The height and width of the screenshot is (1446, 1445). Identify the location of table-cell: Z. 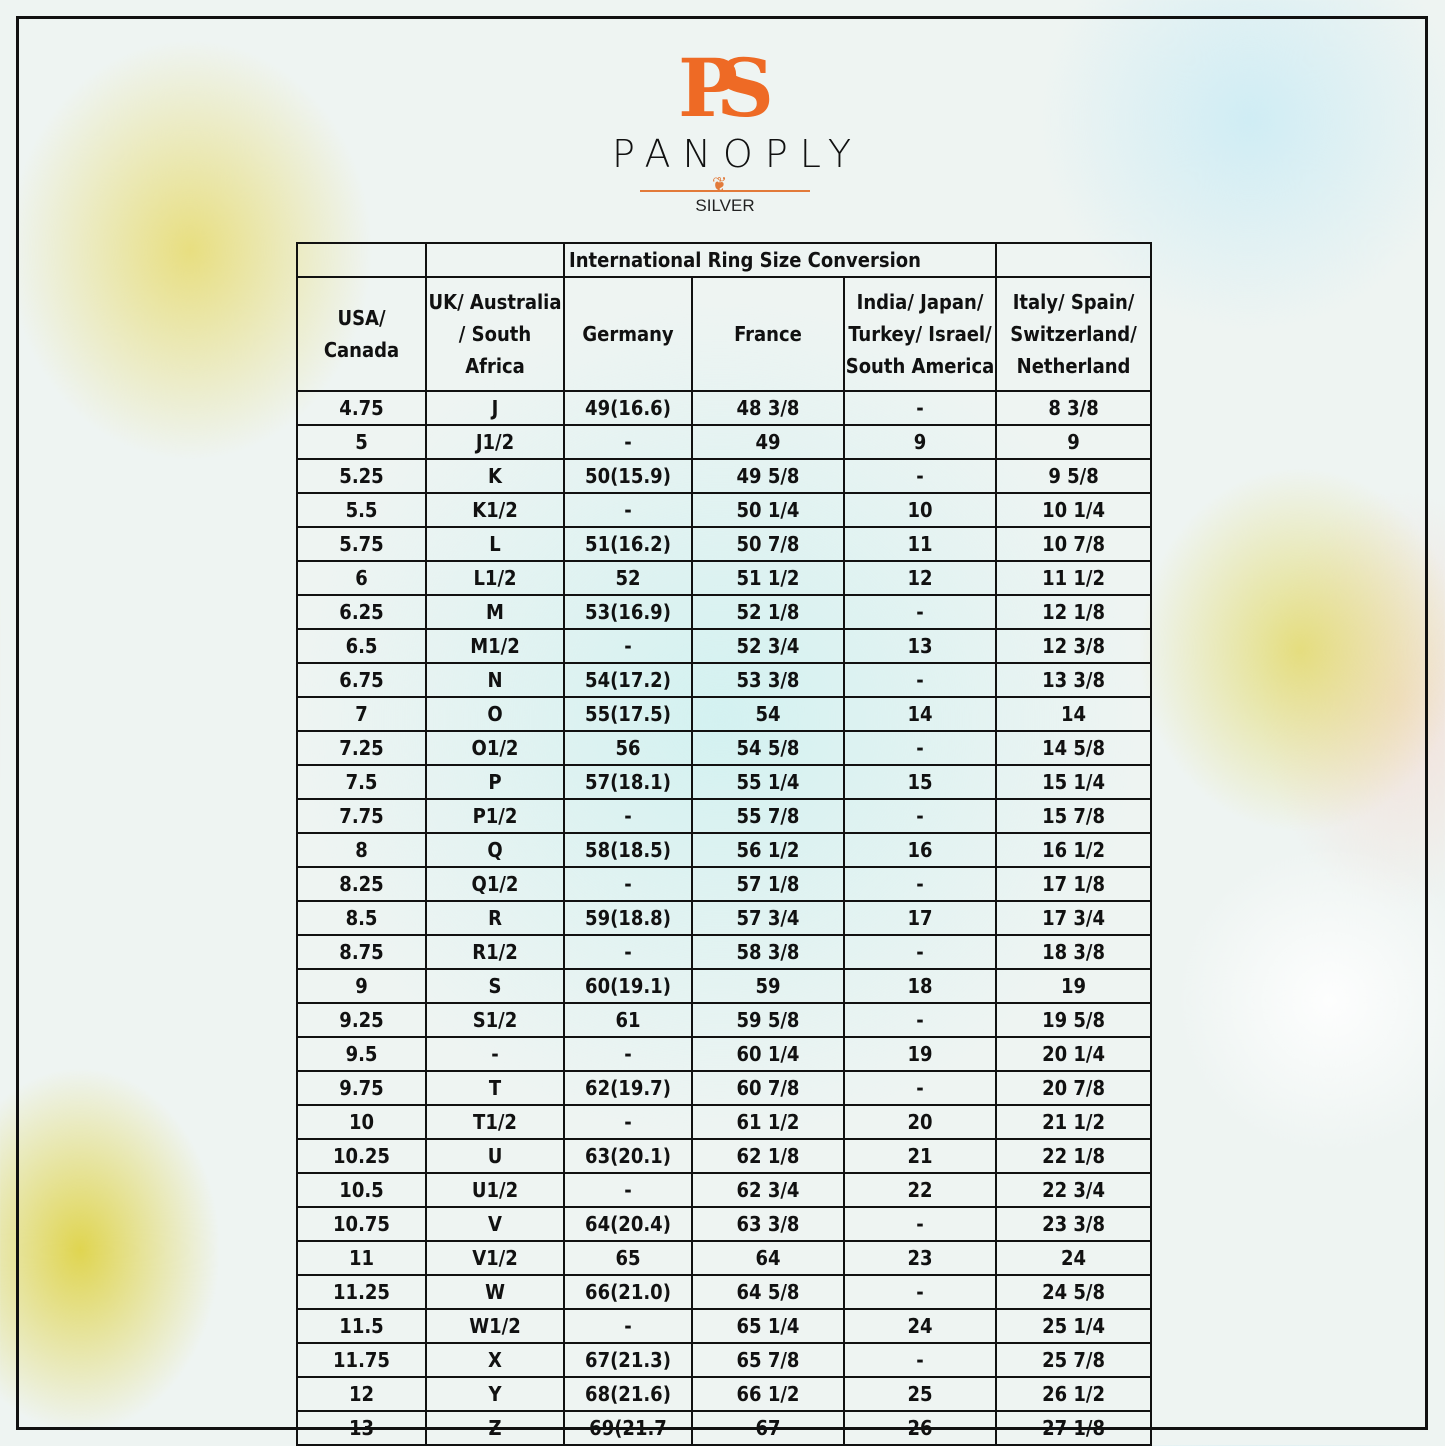
(495, 1428).